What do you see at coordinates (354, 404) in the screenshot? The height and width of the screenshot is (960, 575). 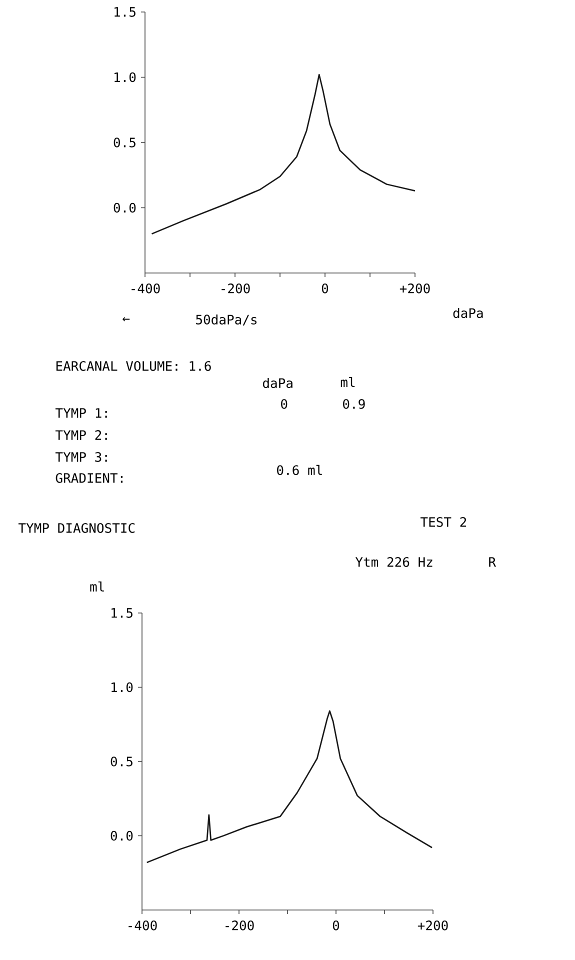 I see `text: 0.9` at bounding box center [354, 404].